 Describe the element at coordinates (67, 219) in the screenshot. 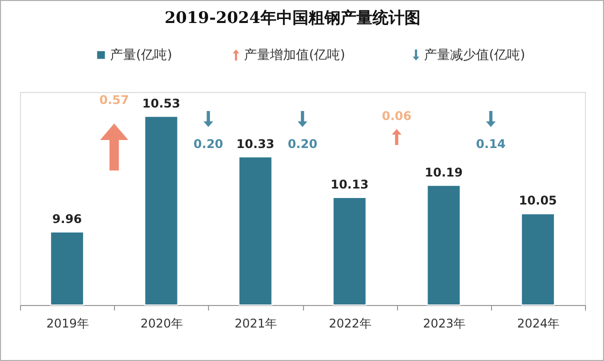

I see `data-label: 9.96` at that location.